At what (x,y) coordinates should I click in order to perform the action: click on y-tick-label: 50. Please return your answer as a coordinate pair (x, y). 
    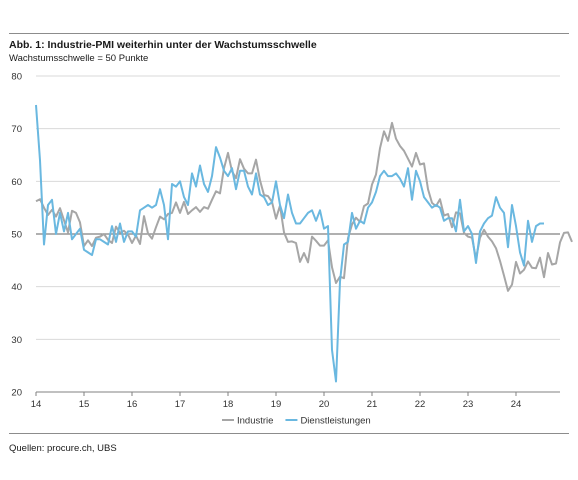
    Looking at the image, I should click on (16, 235).